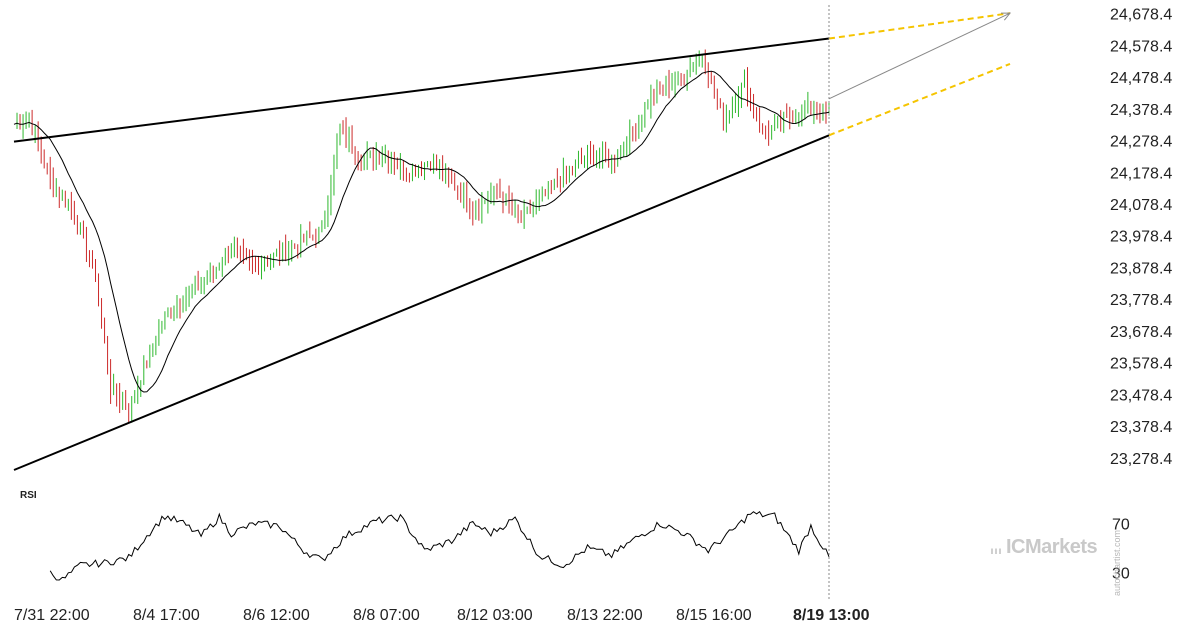 The image size is (1200, 630). I want to click on y-tick-label: 24,178.4, so click(1141, 173).